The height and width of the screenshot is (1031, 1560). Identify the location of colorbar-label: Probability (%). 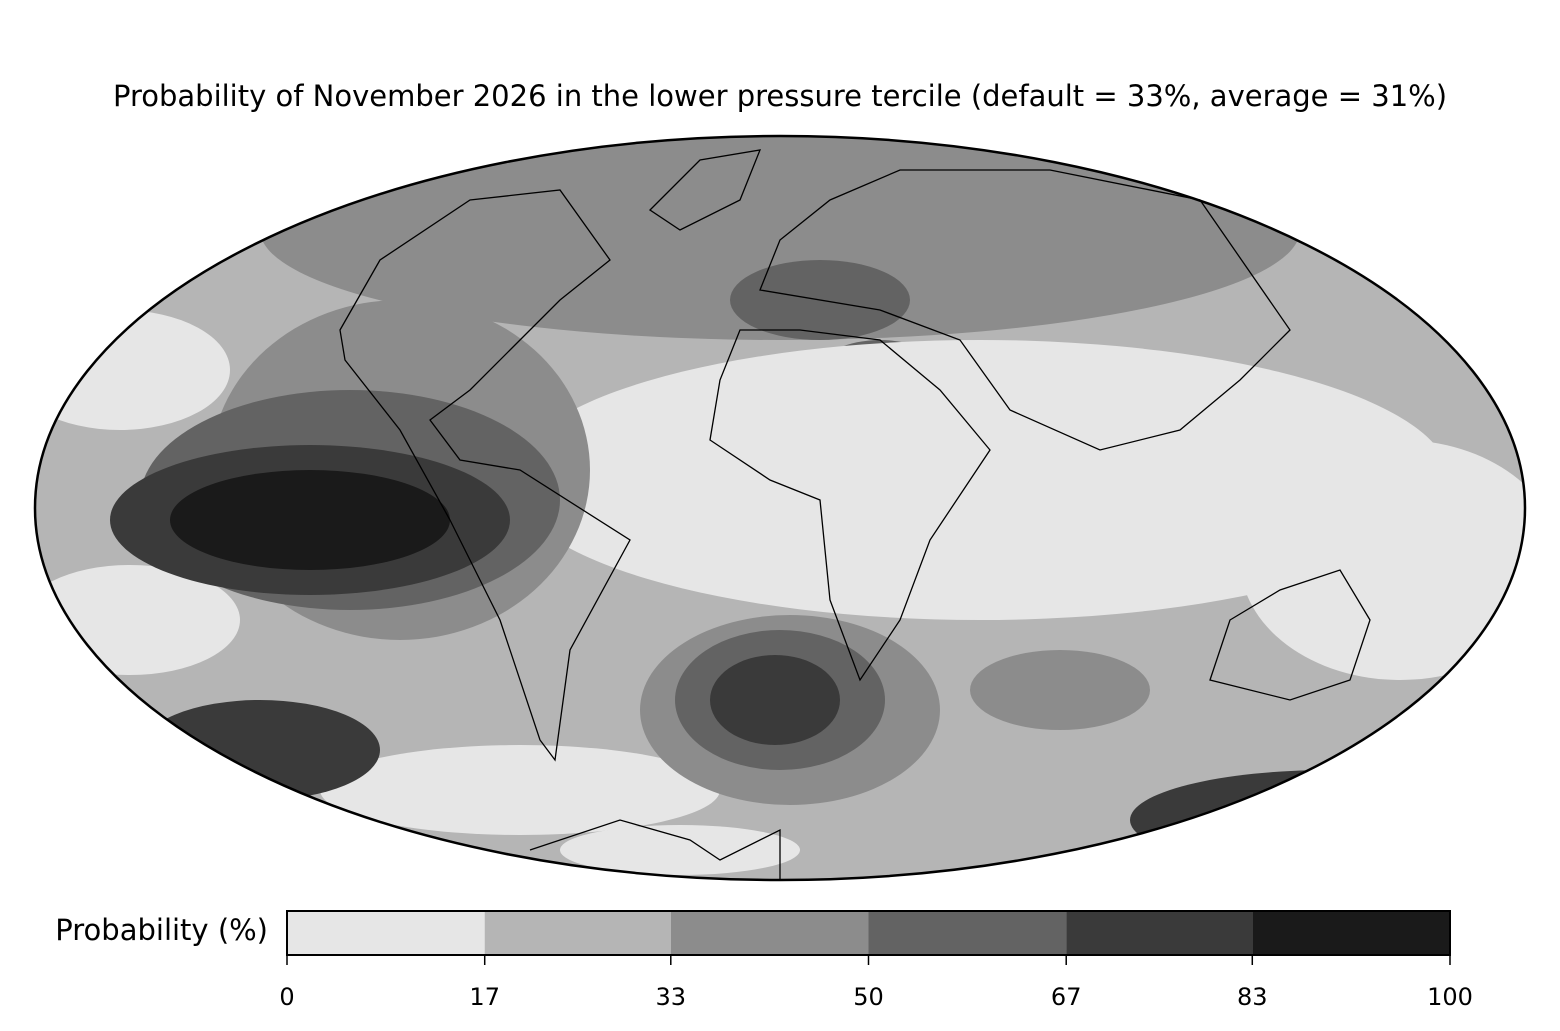
(161, 930).